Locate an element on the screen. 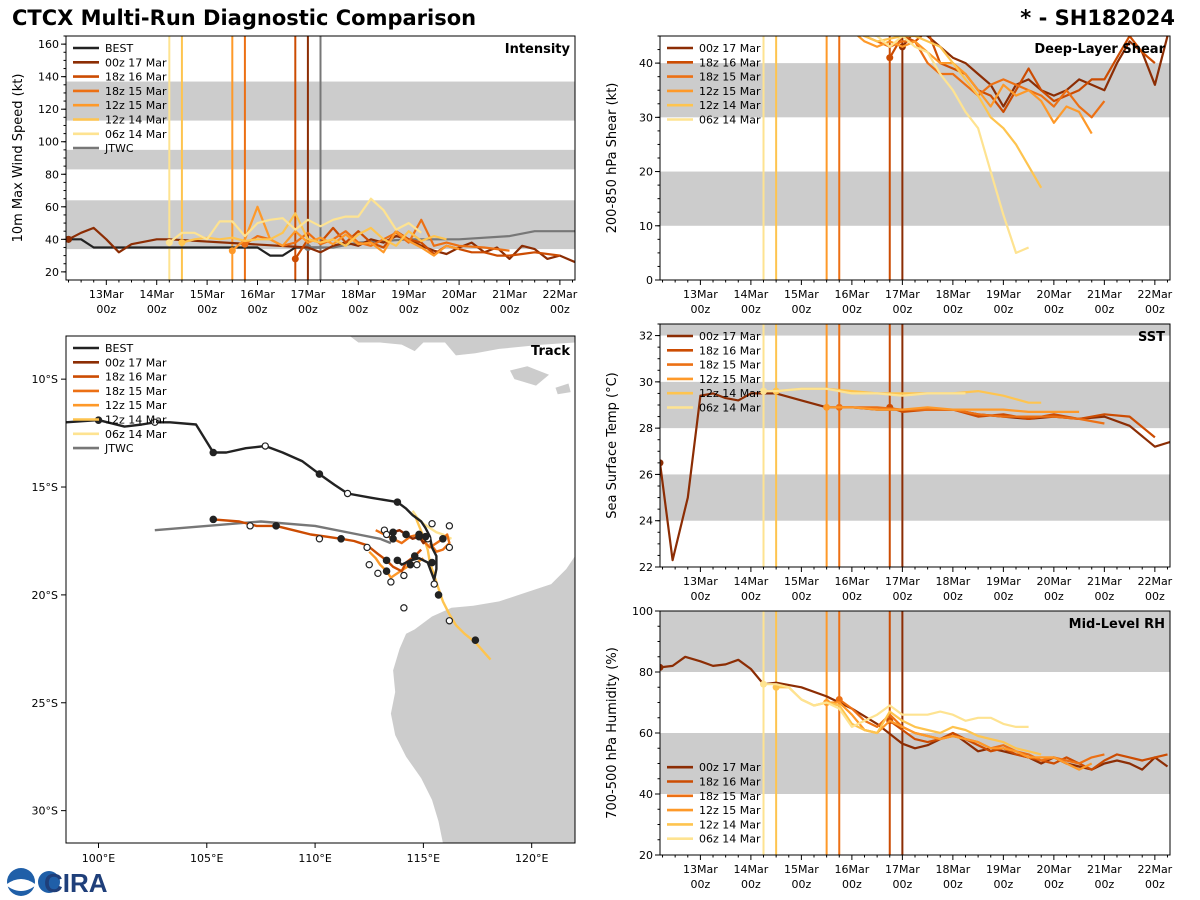 The image size is (1200, 900). intensity-ytick-label: 40 is located at coordinates (52, 239).